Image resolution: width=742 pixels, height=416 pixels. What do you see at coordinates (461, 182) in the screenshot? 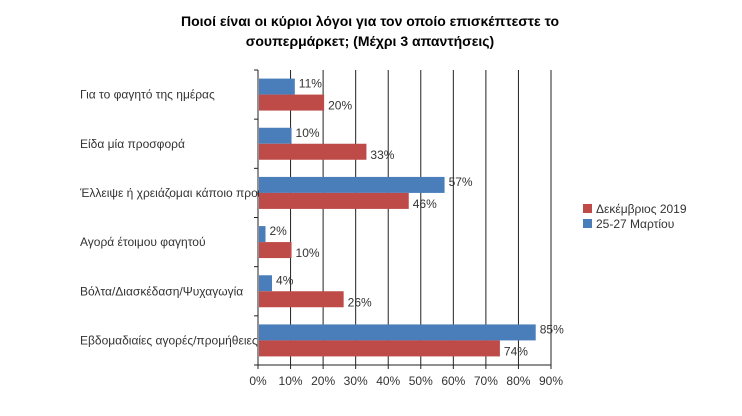
I see `data-label: 57%` at bounding box center [461, 182].